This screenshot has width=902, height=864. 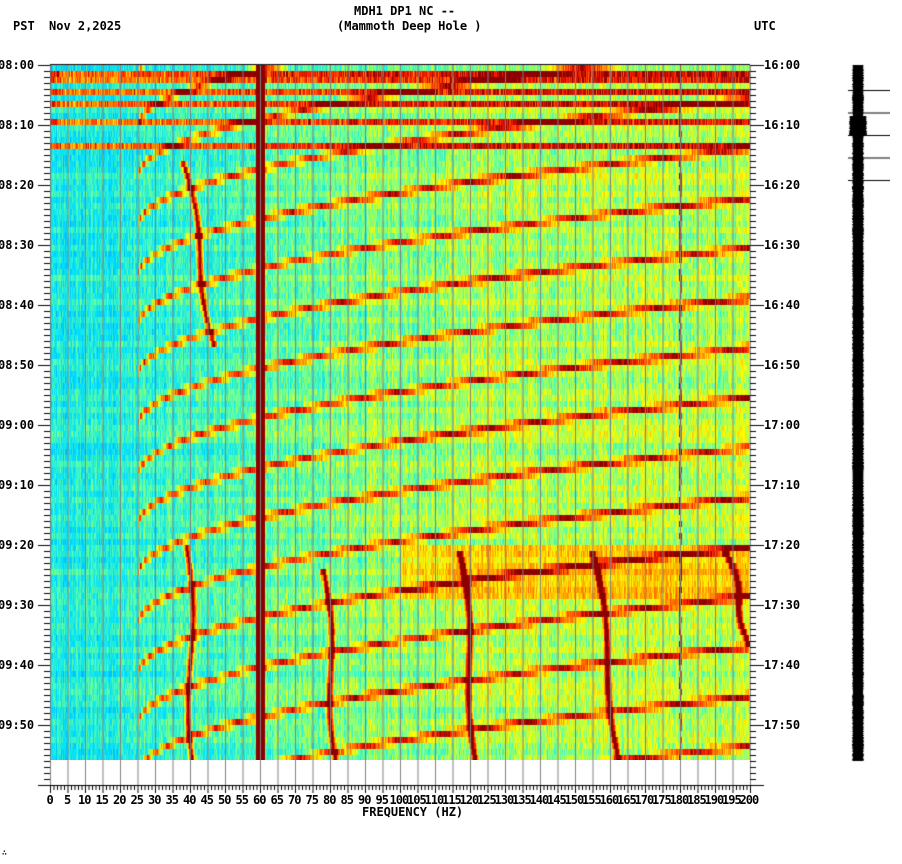 I want to click on x-tick: 175, so click(x=662, y=800).